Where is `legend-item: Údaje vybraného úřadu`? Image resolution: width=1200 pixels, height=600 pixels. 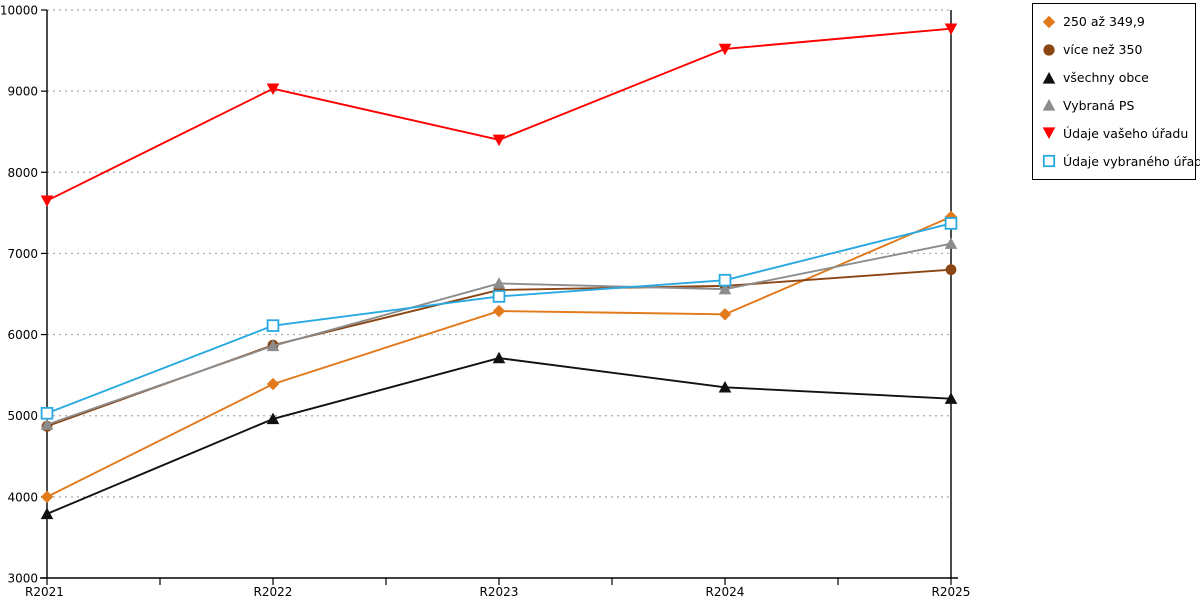
legend-item: Údaje vybraného úřadu is located at coordinates (1116, 161).